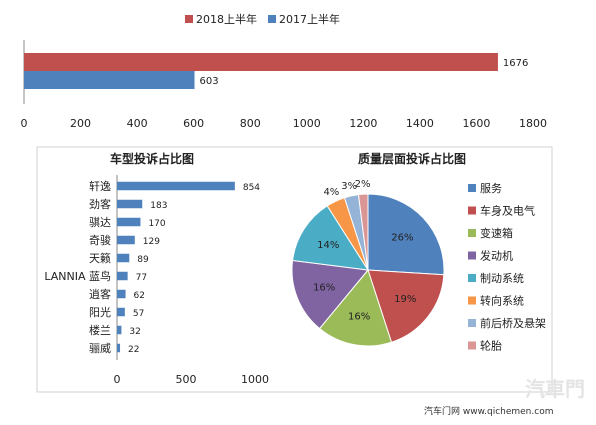 The width and height of the screenshot is (596, 425). I want to click on pie-legend-label: 车身及电气, so click(507, 211).